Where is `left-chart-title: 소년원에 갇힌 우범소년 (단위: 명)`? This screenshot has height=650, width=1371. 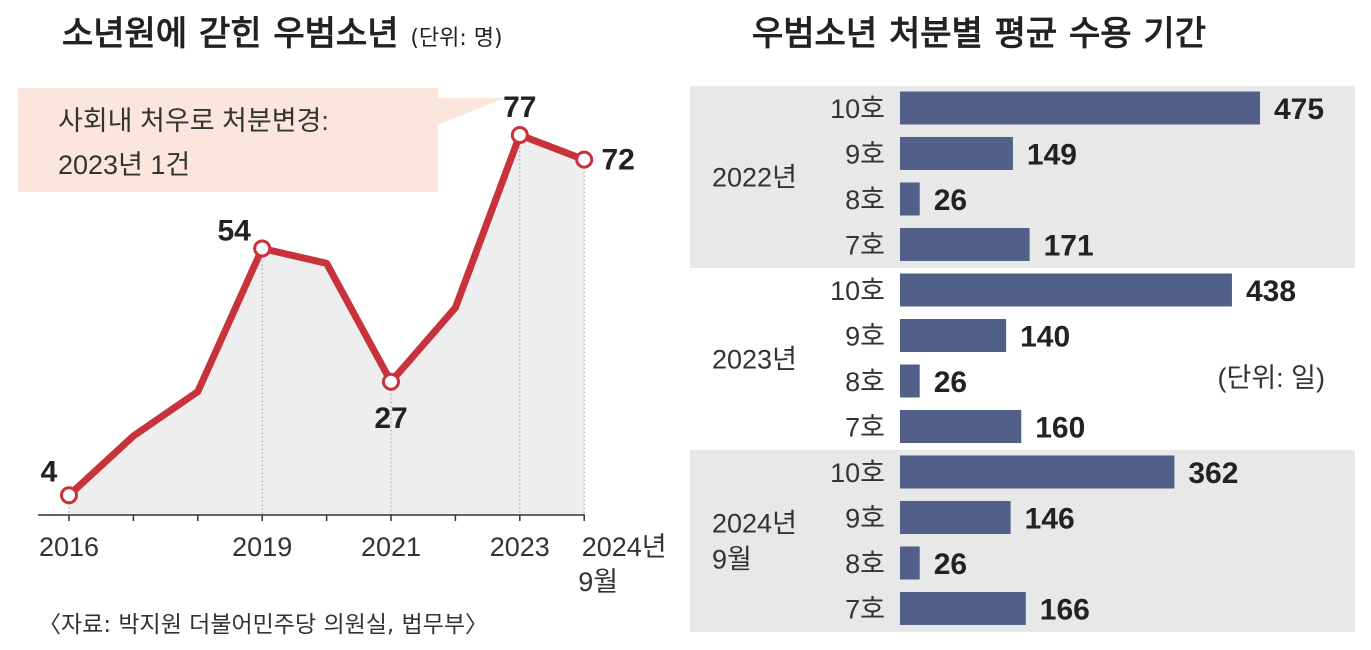 left-chart-title: 소년원에 갇힌 우범소년 (단위: 명) is located at coordinates (282, 30).